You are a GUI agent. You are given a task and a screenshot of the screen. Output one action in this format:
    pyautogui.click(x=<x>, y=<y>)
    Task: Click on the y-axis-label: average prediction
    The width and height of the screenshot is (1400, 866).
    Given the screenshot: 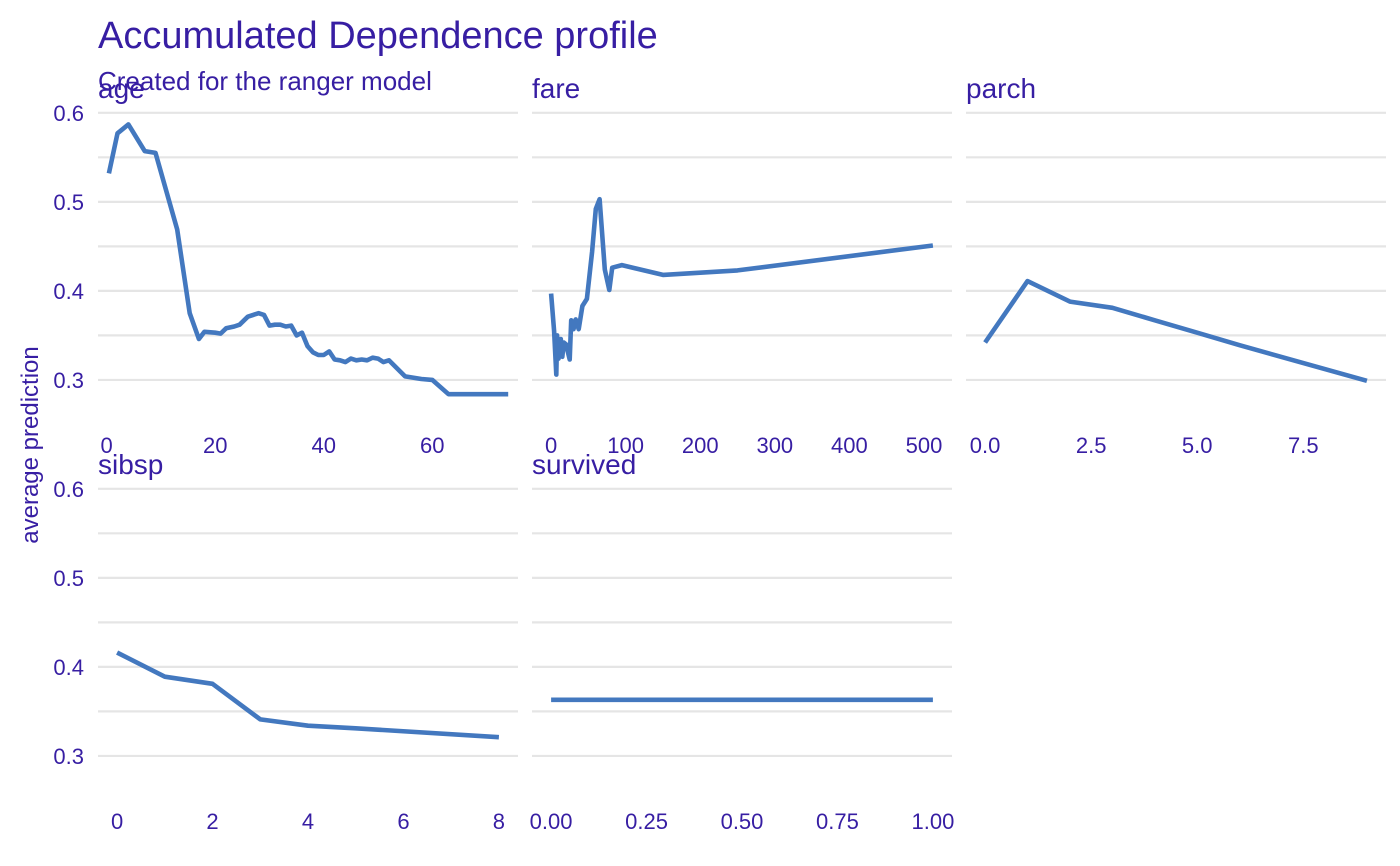 What is the action you would take?
    pyautogui.click(x=30, y=444)
    